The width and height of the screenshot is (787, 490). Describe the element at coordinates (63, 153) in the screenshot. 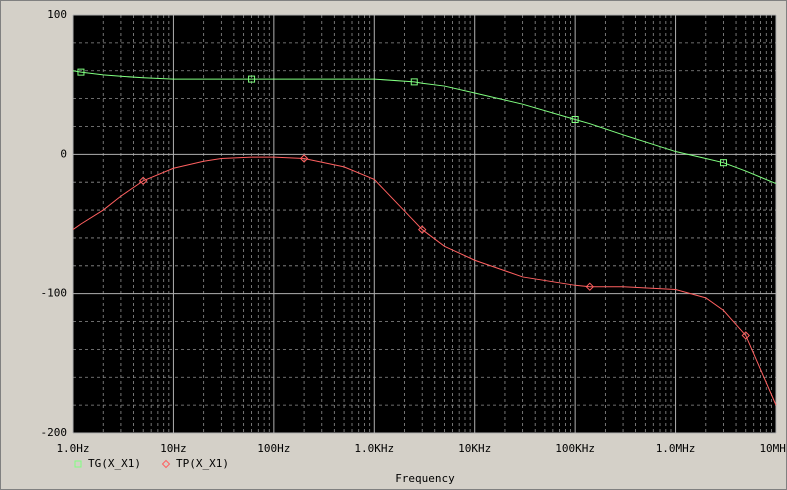

I see `y-tick-label: 0` at that location.